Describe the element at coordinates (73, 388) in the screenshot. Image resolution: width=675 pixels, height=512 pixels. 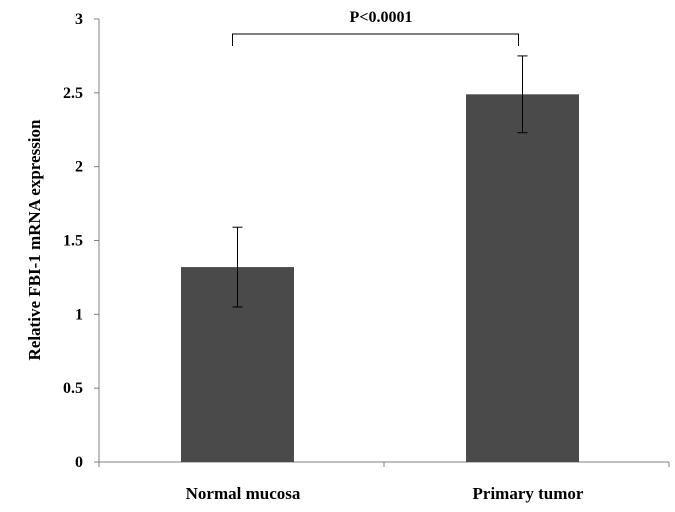
I see `y-tick-label-1: 0.5` at that location.